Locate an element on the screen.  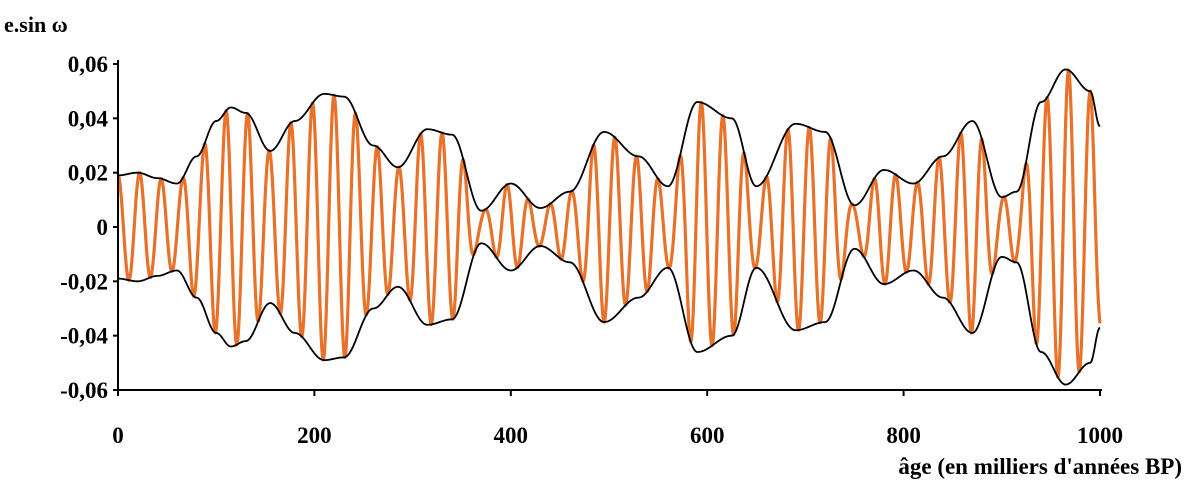
y-tick-label: 0,04 is located at coordinates (88, 118).